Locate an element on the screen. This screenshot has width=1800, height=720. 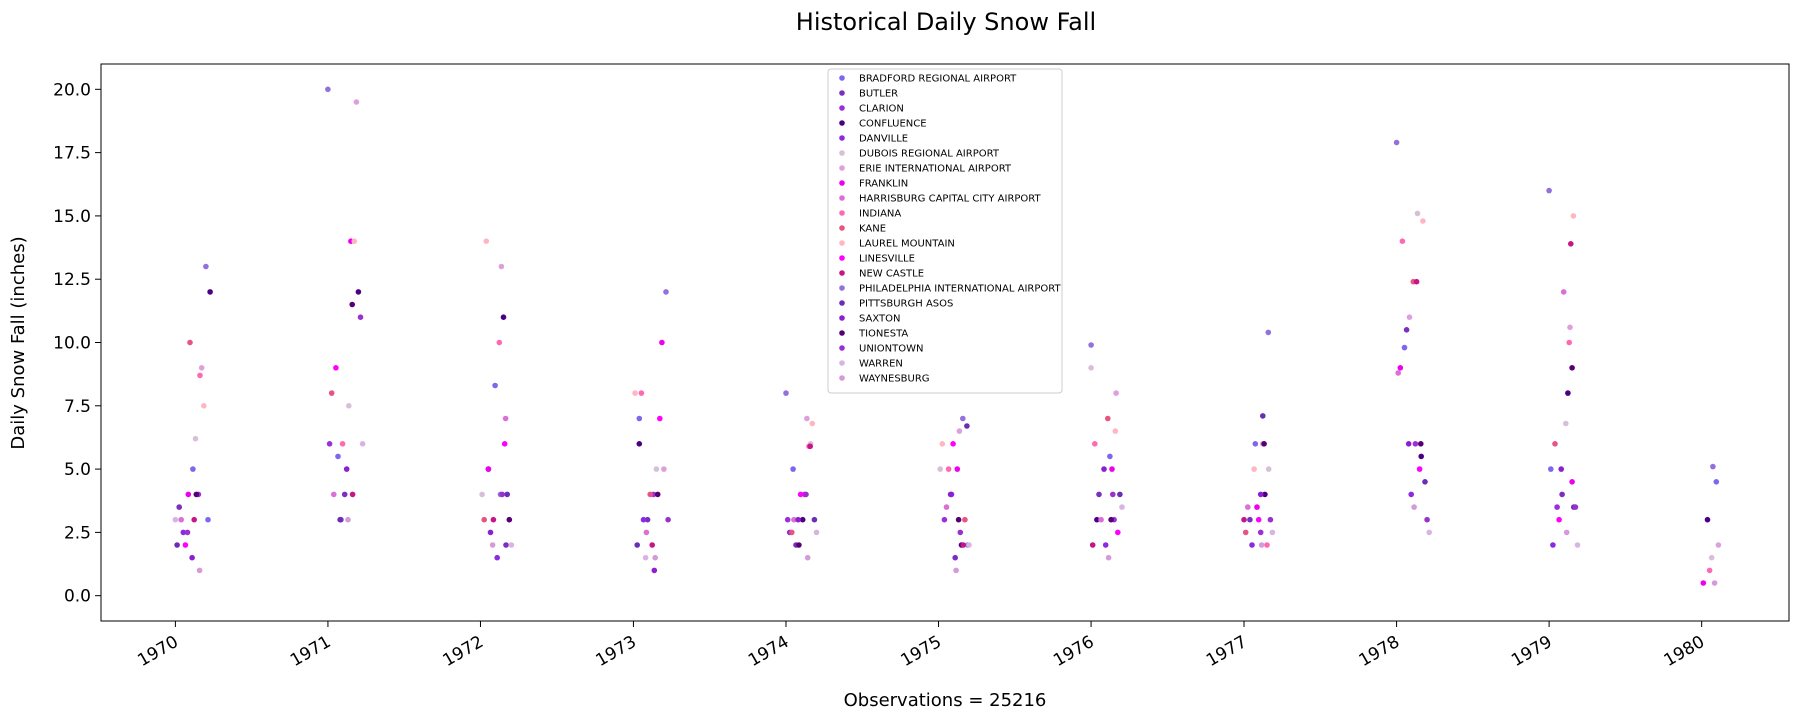
x-tick-label: 1979 is located at coordinates (1531, 651).